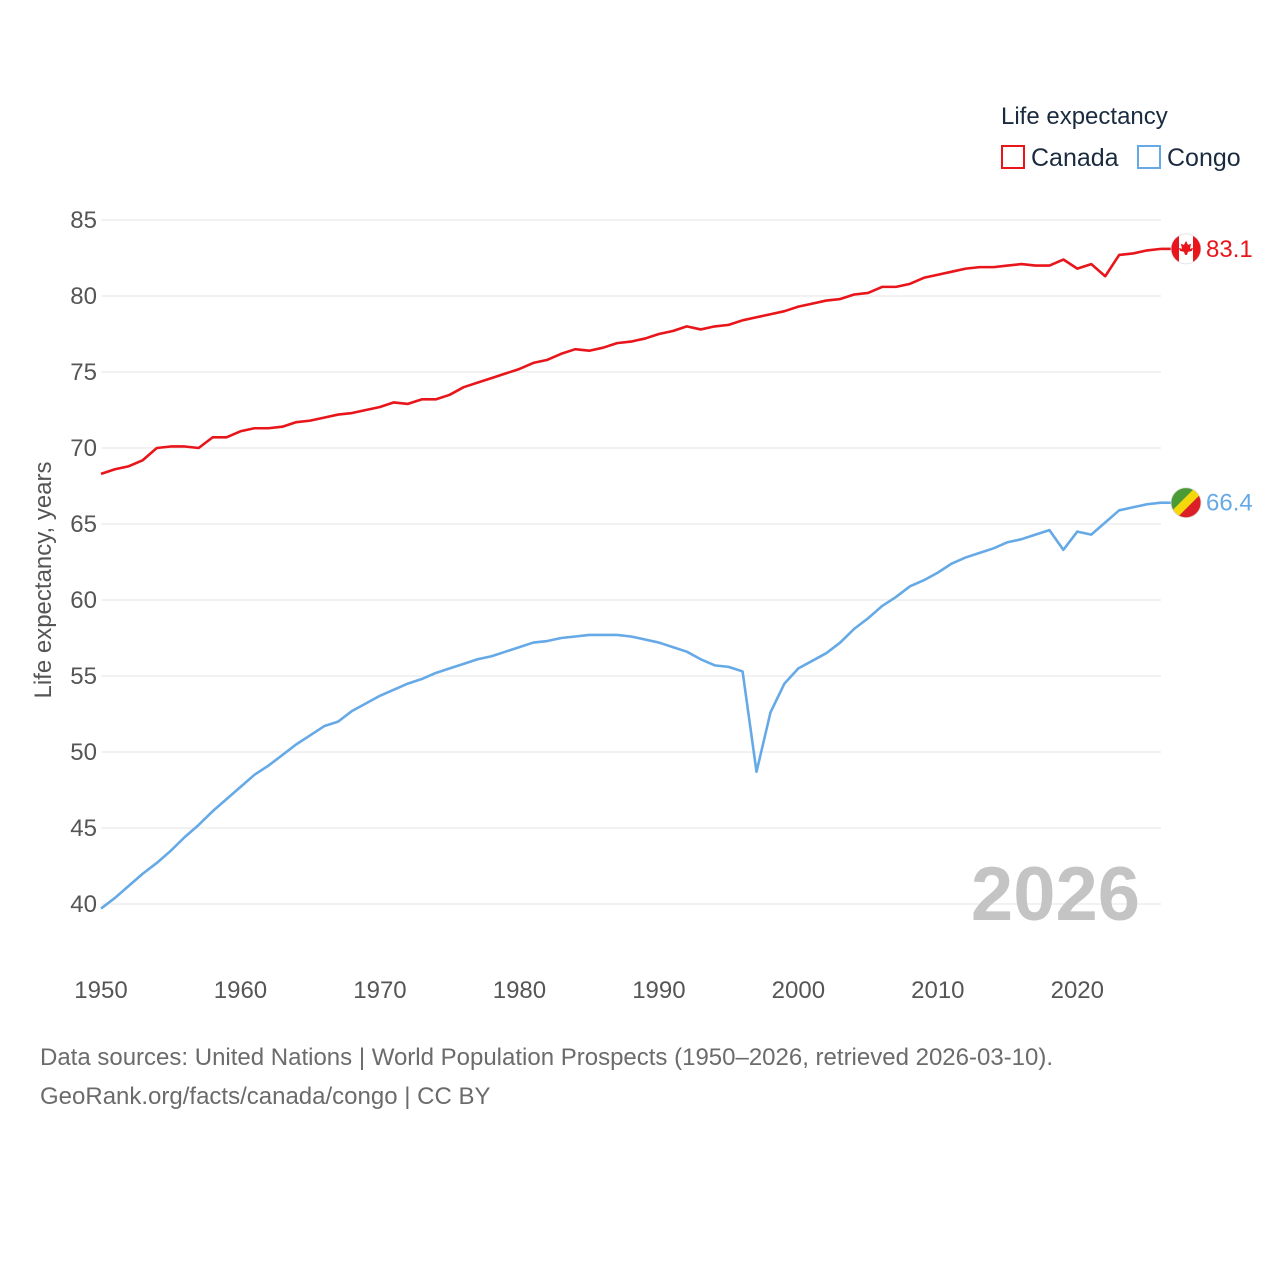 The width and height of the screenshot is (1280, 1280). I want to click on x-tick-label-2020: 2020, so click(1077, 990).